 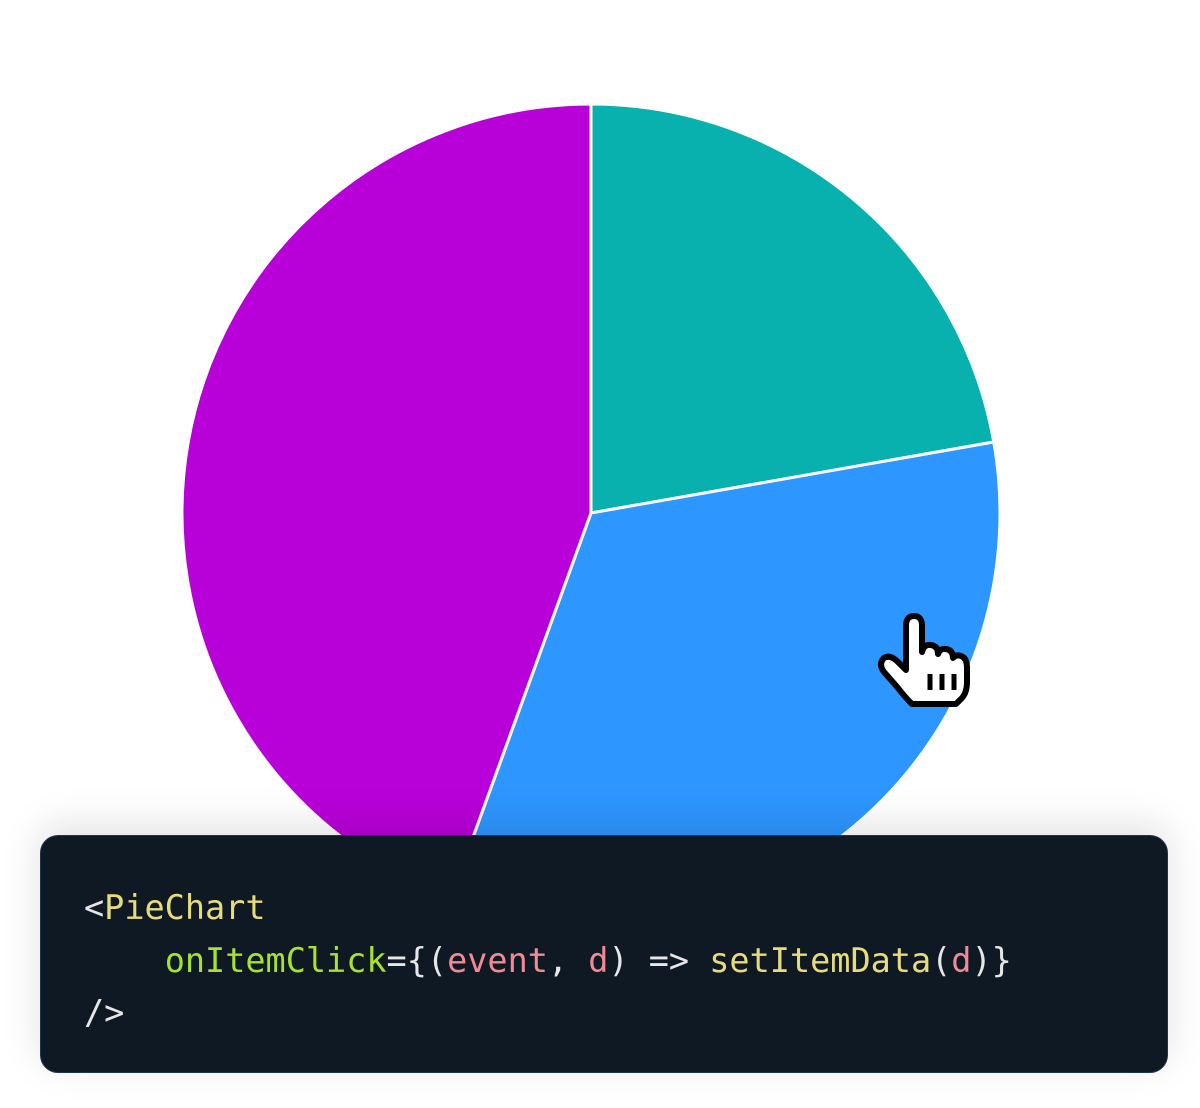 What do you see at coordinates (924, 660) in the screenshot?
I see `pointer-hand-icon` at bounding box center [924, 660].